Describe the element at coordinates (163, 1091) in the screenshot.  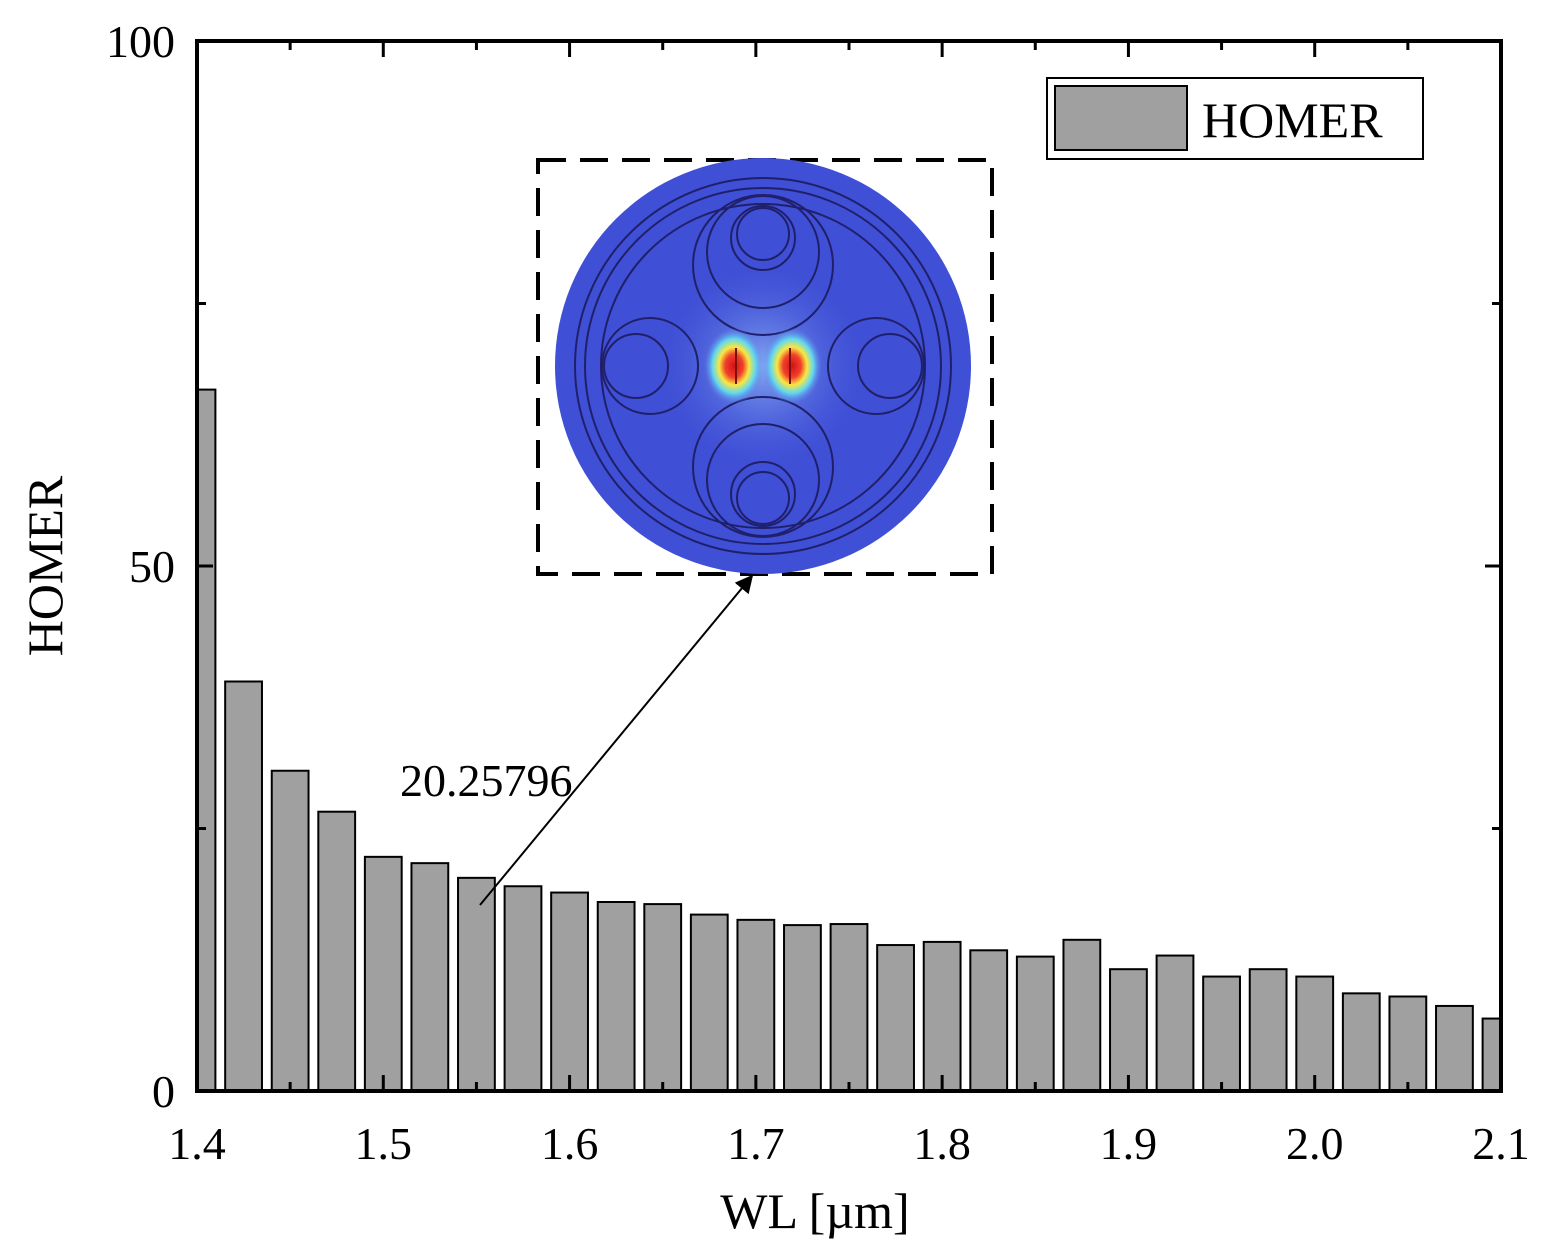
I see `y-tick-label: 0` at that location.